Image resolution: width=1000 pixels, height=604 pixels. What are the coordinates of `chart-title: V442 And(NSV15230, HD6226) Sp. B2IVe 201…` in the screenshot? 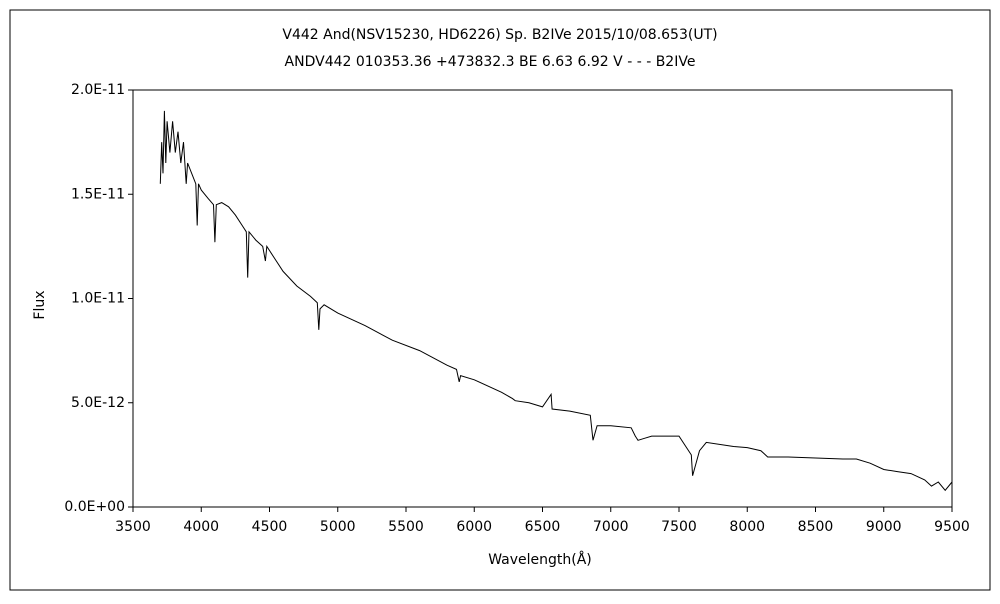 It's located at (499, 35).